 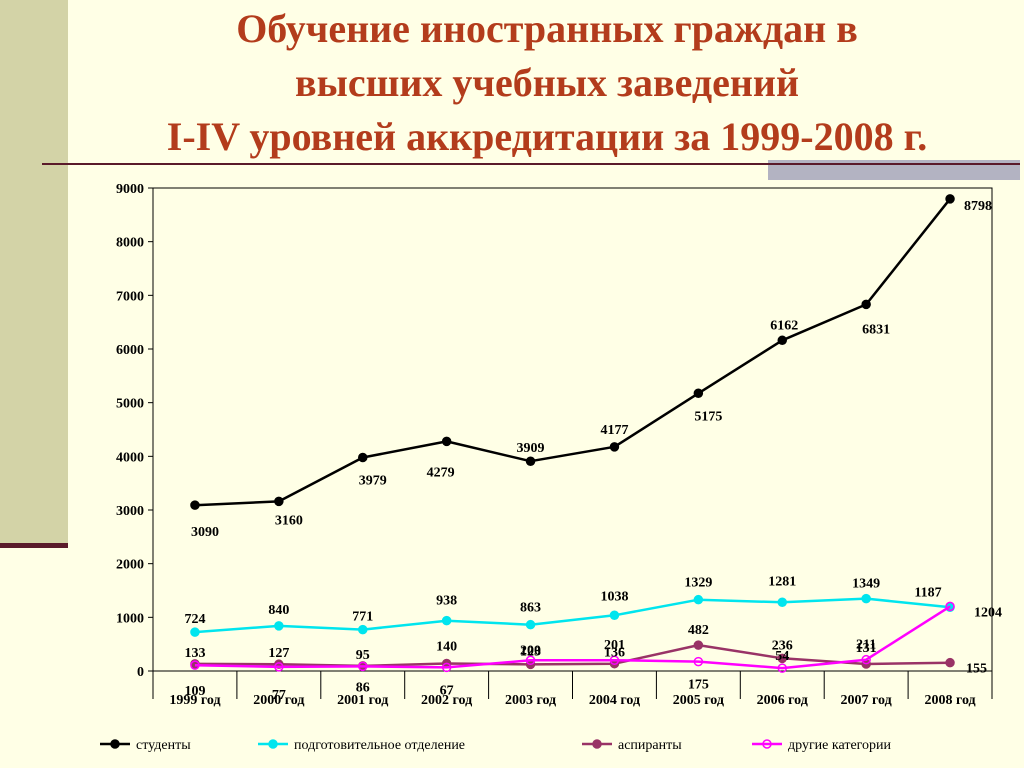 I want to click on data-label: 175, so click(x=698, y=685).